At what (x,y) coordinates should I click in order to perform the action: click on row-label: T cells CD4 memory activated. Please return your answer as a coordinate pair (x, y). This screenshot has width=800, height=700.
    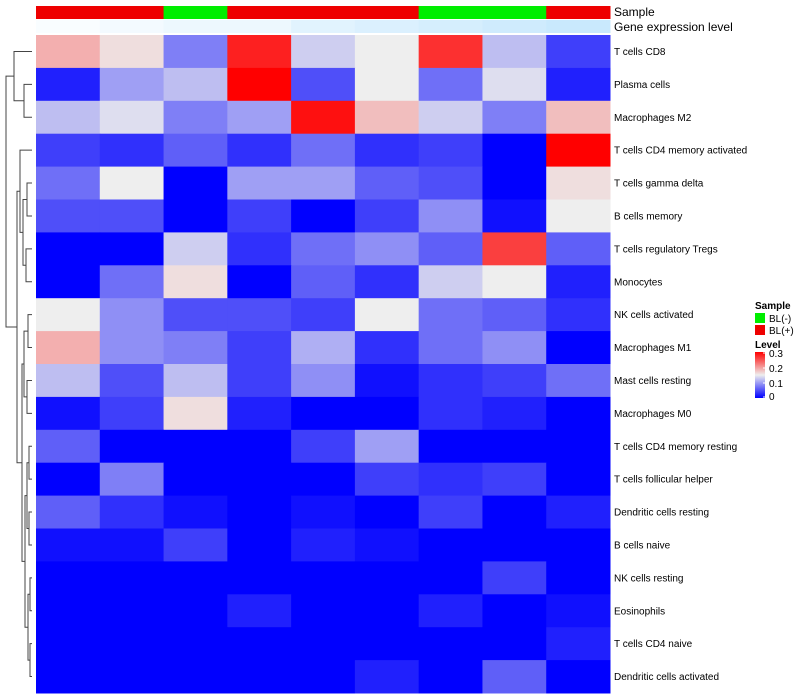
    Looking at the image, I should click on (680, 151).